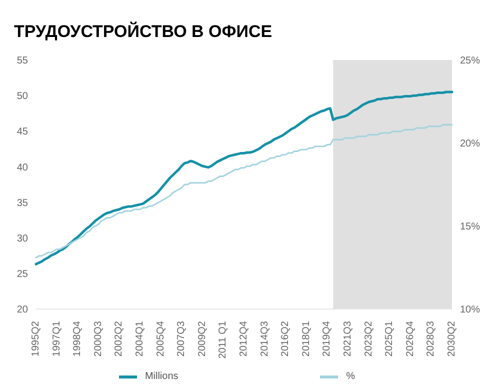 The width and height of the screenshot is (494, 392). I want to click on y-tick-label: 20, so click(22, 310).